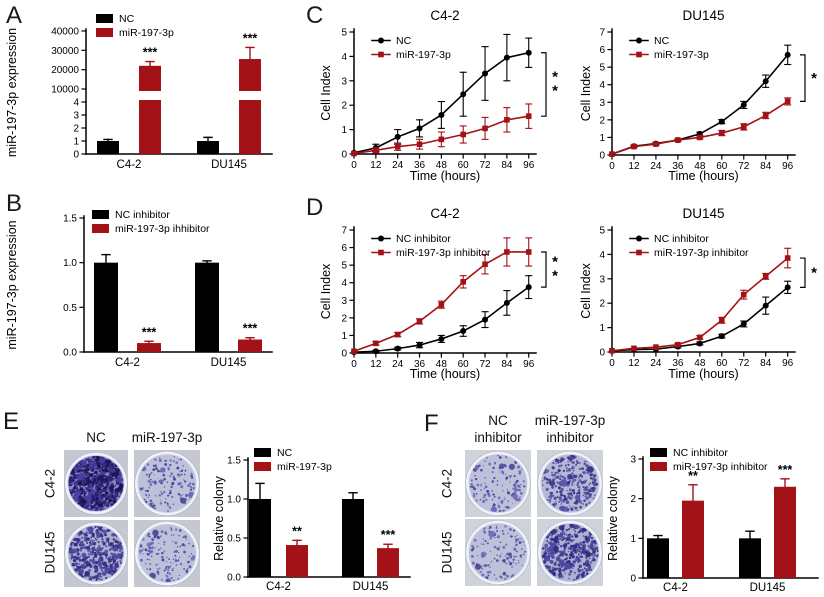 This screenshot has width=824, height=597. I want to click on colony-col-header-nc: NC, so click(96, 437).